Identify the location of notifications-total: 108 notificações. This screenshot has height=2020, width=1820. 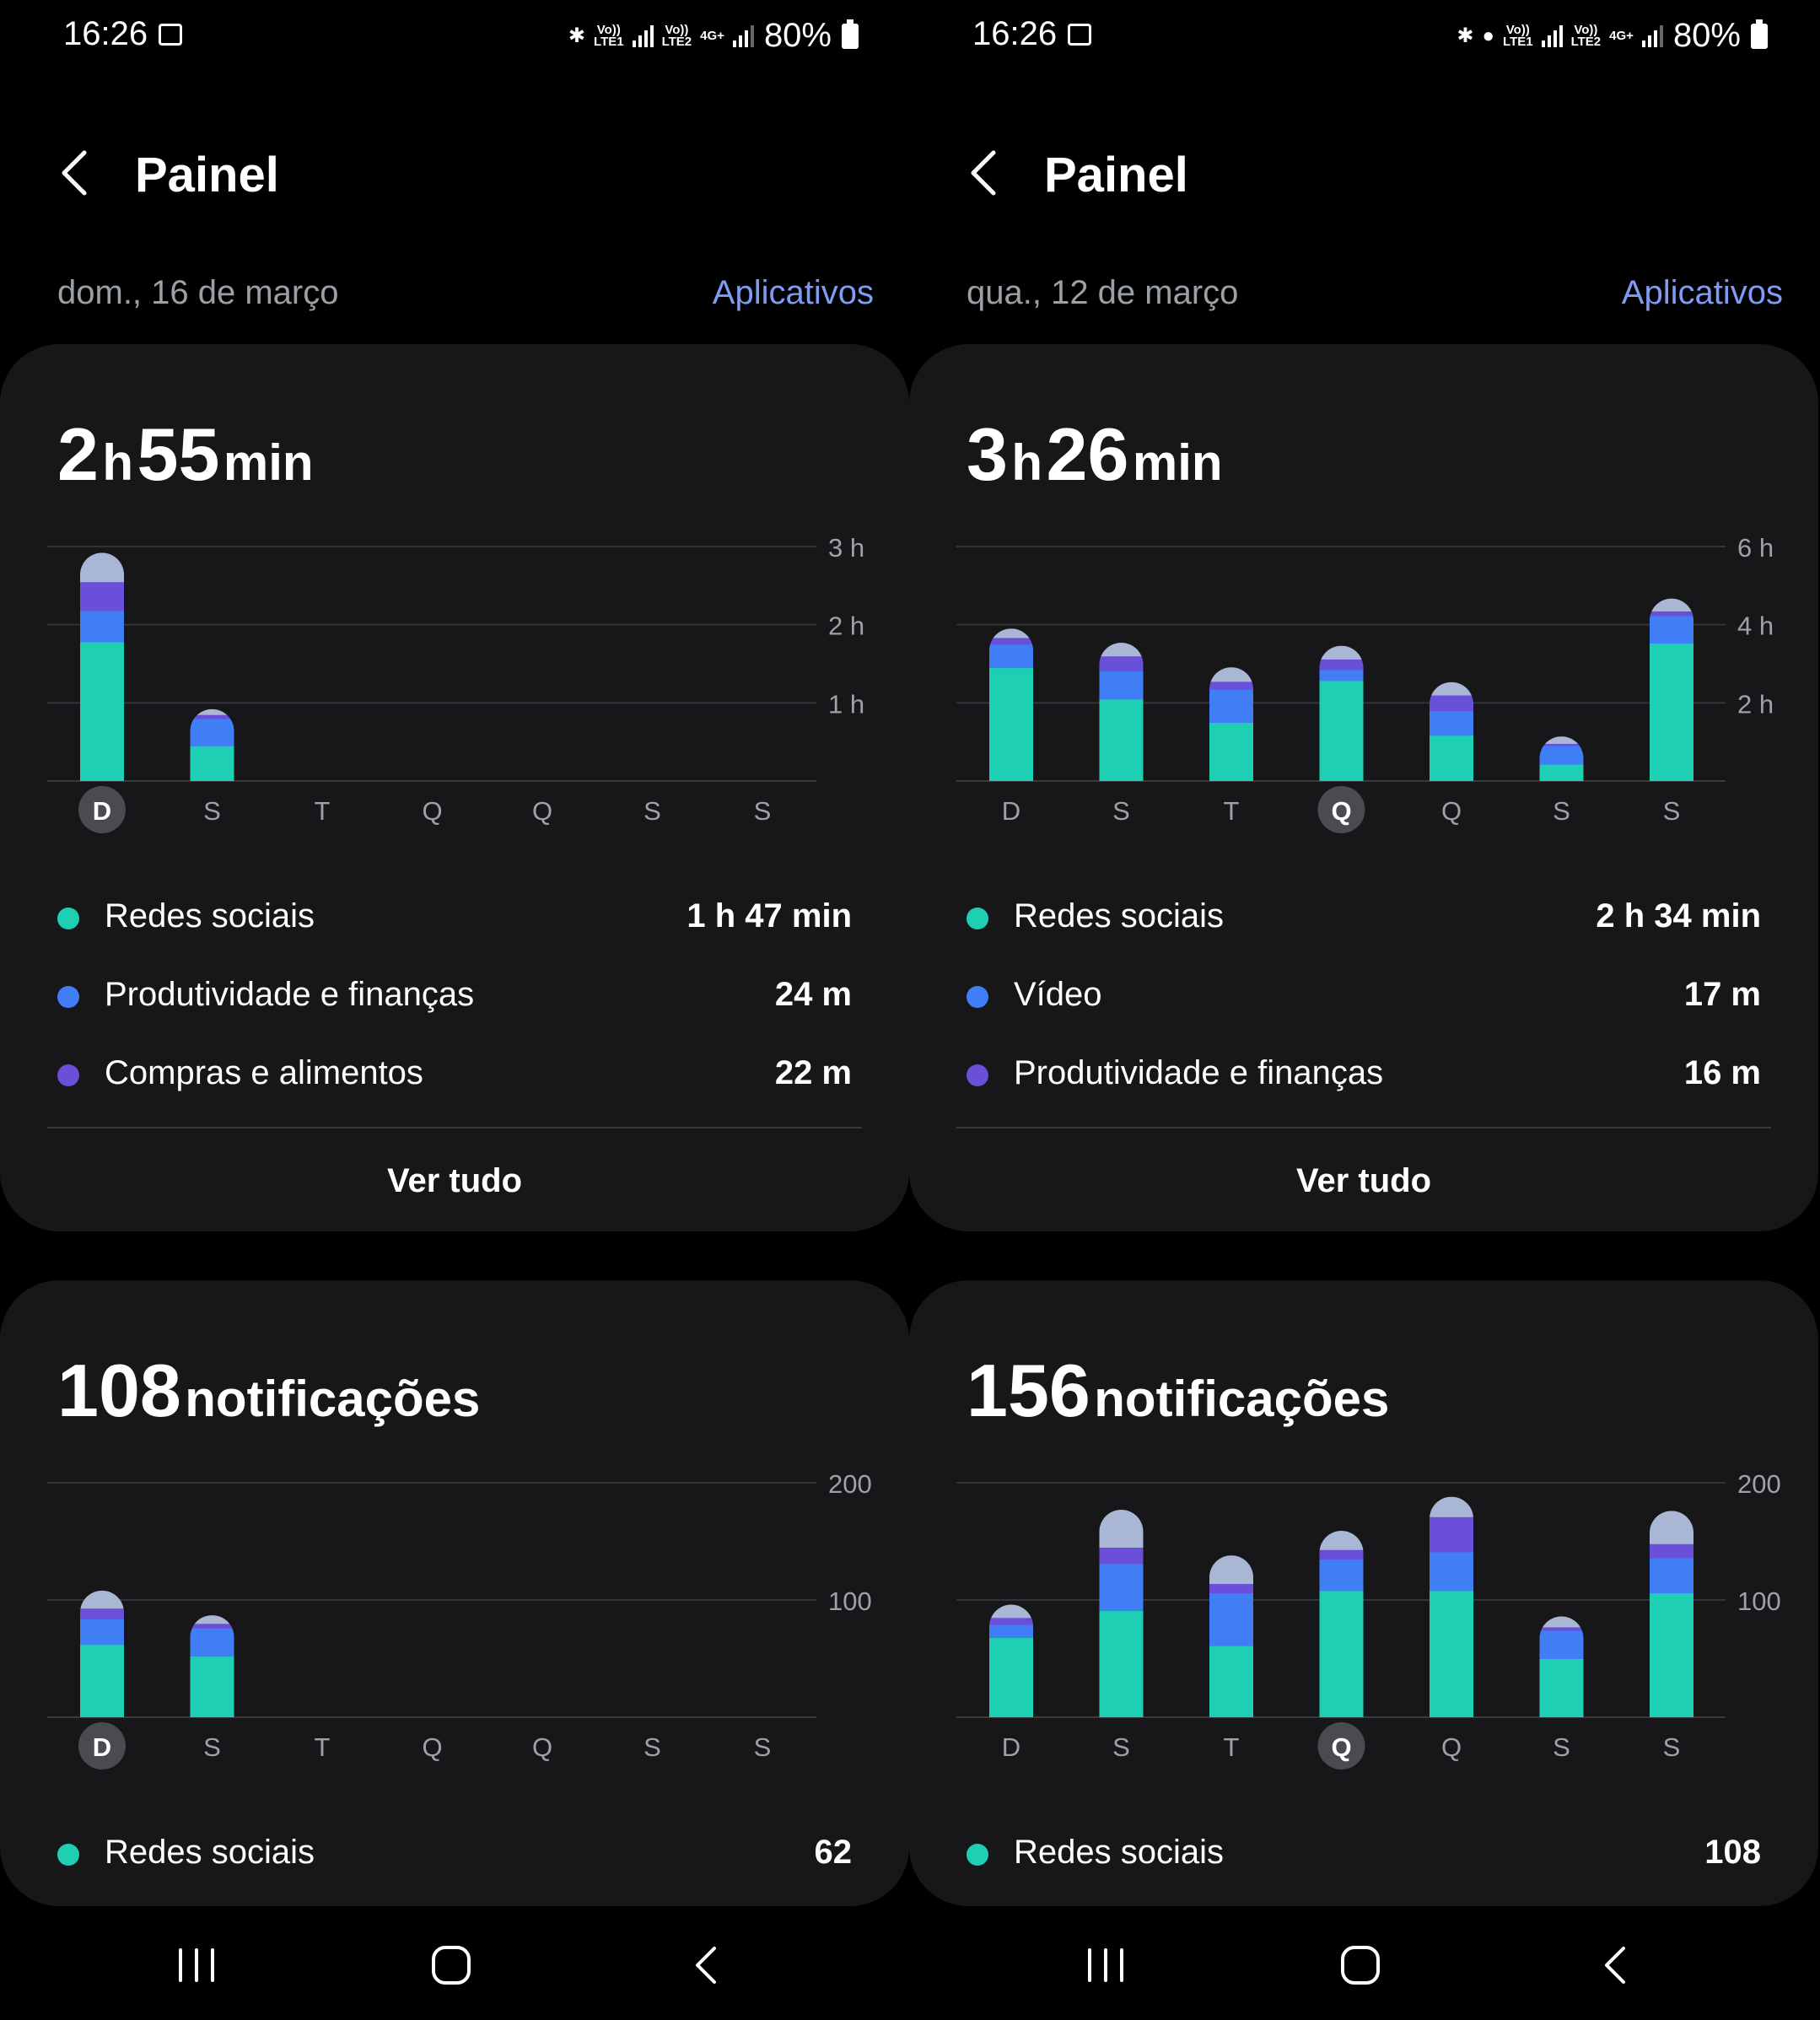
(269, 1390).